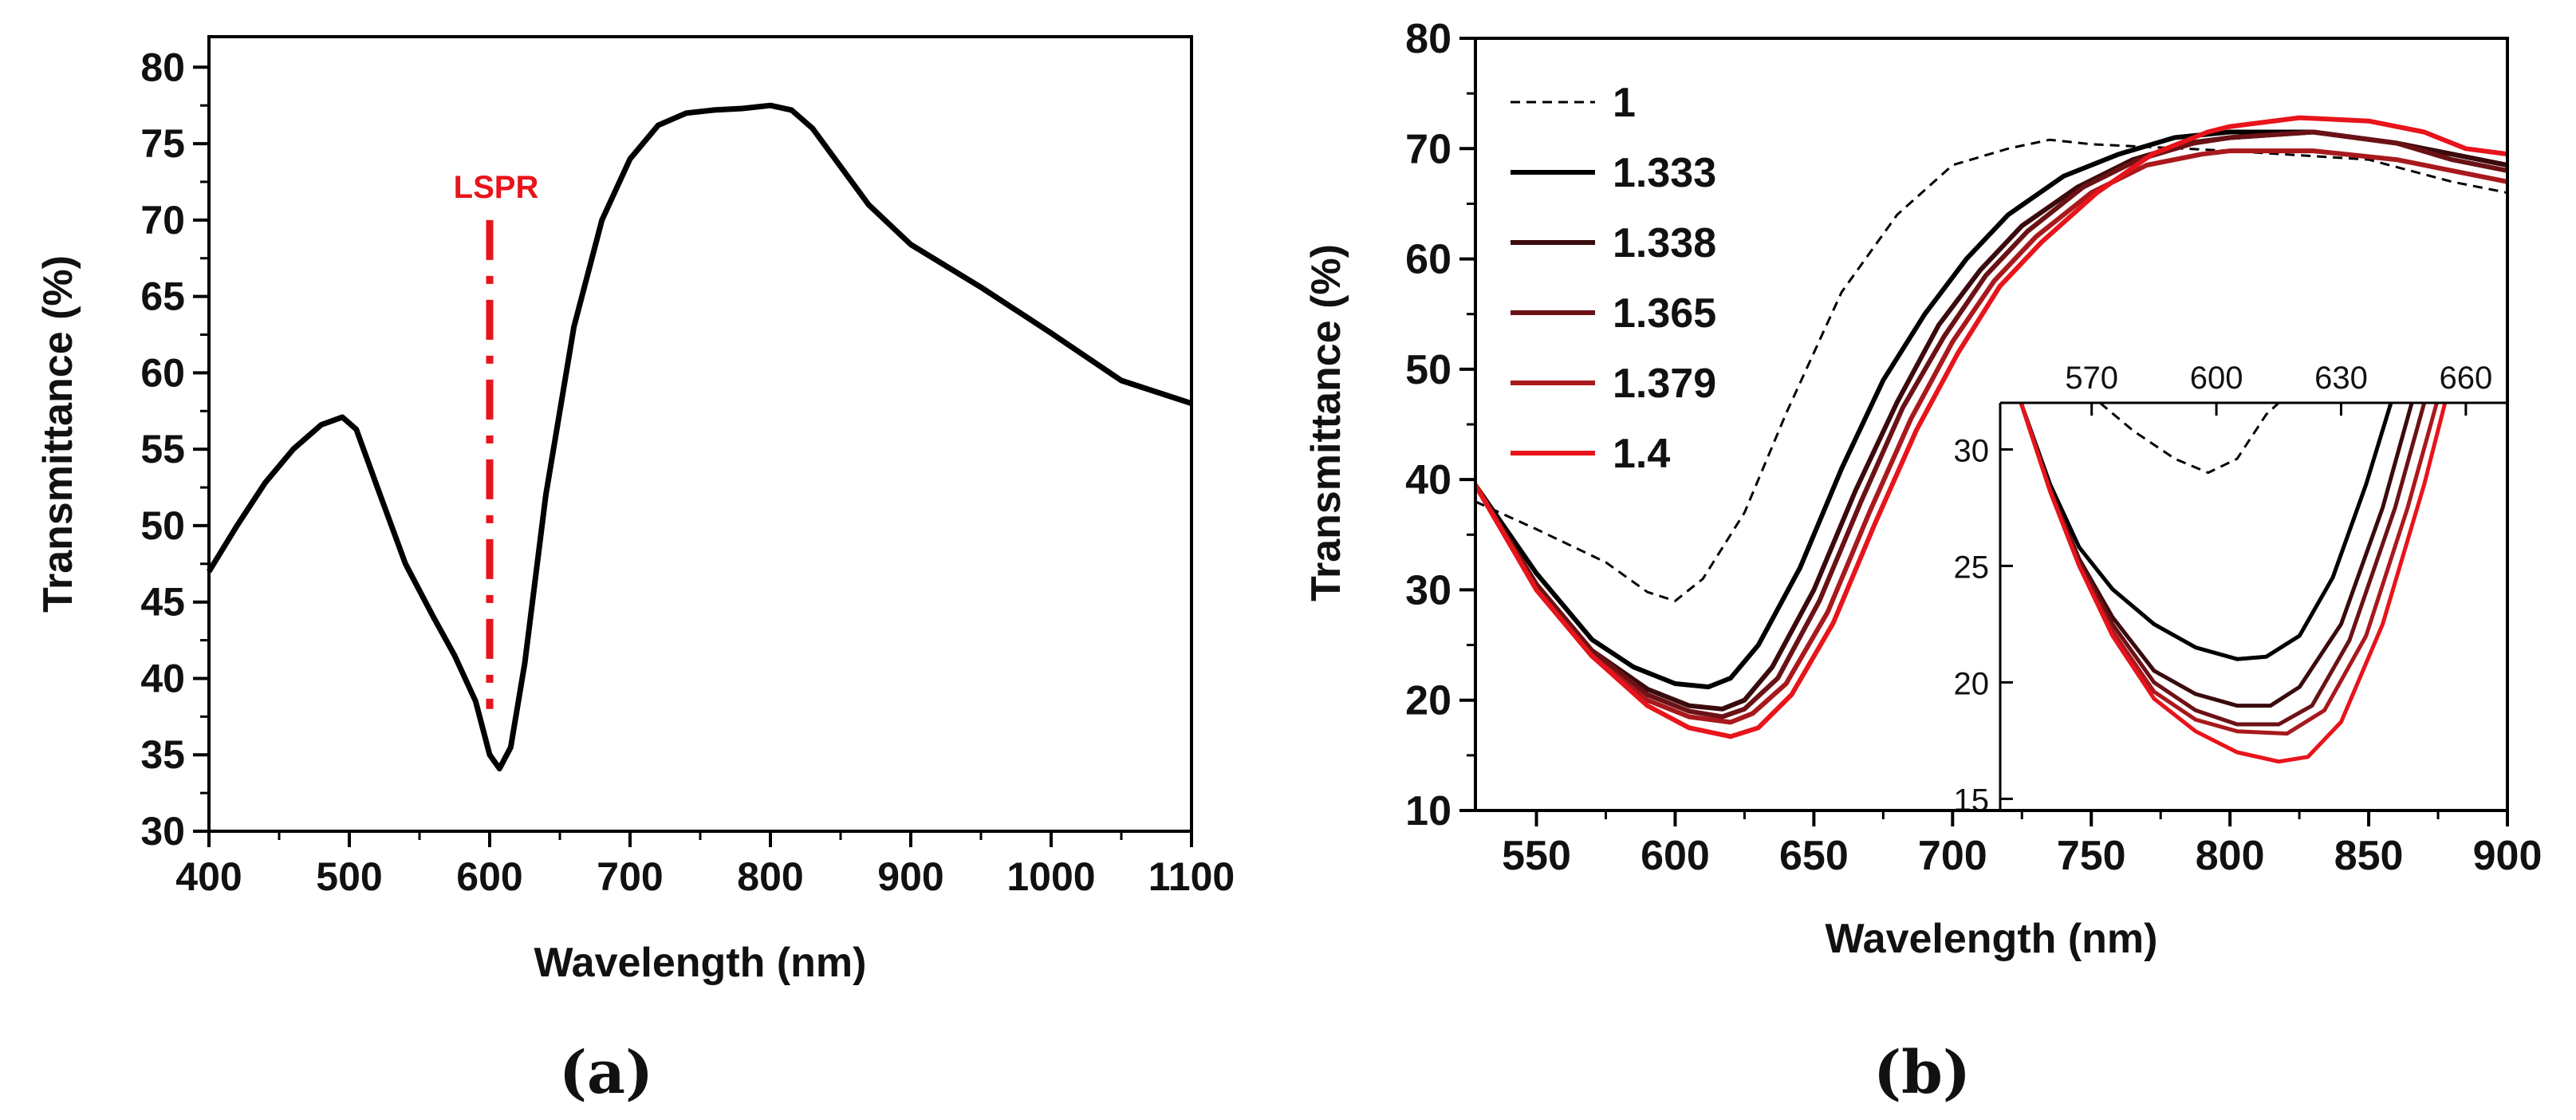 The height and width of the screenshot is (1120, 2576). Describe the element at coordinates (162, 372) in the screenshot. I see `chart-a-ytick-label: 60` at that location.